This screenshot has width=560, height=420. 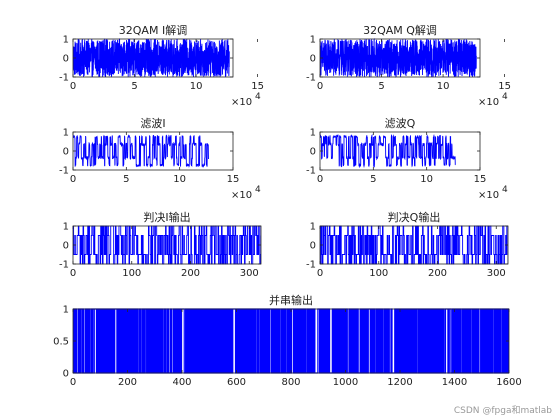 I want to click on x-tick-label: 1400, so click(x=454, y=382).